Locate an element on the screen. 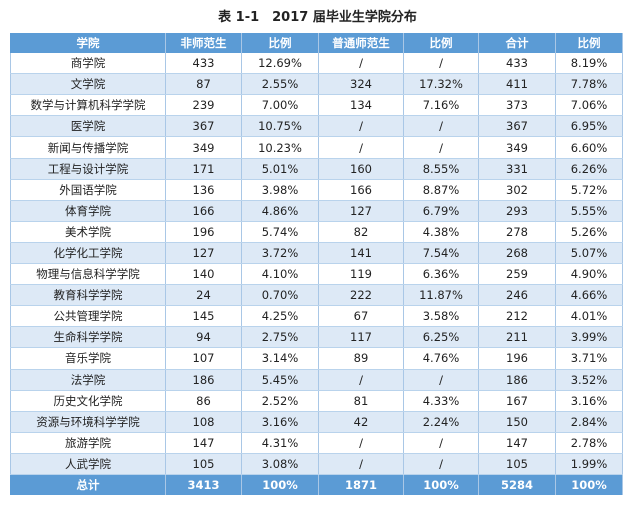  value-cell: 4.31% is located at coordinates (280, 443).